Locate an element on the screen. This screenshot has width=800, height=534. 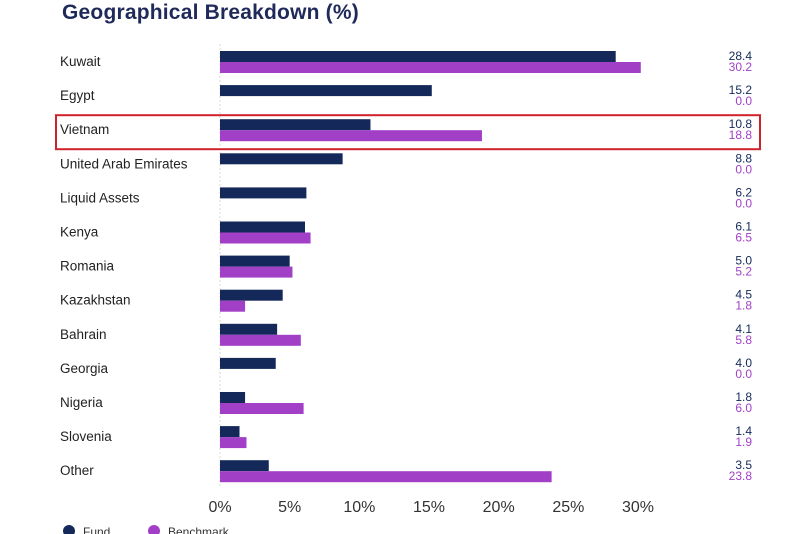
value-label-fund-kazakhstan: 4.5 is located at coordinates (743, 295).